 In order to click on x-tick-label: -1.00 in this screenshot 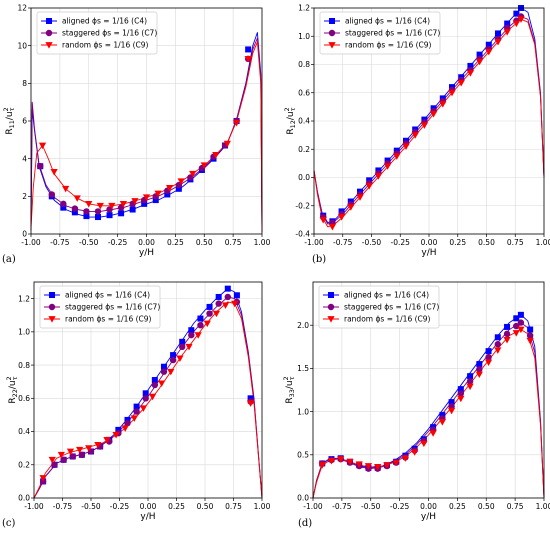, I will do `click(313, 506)`.